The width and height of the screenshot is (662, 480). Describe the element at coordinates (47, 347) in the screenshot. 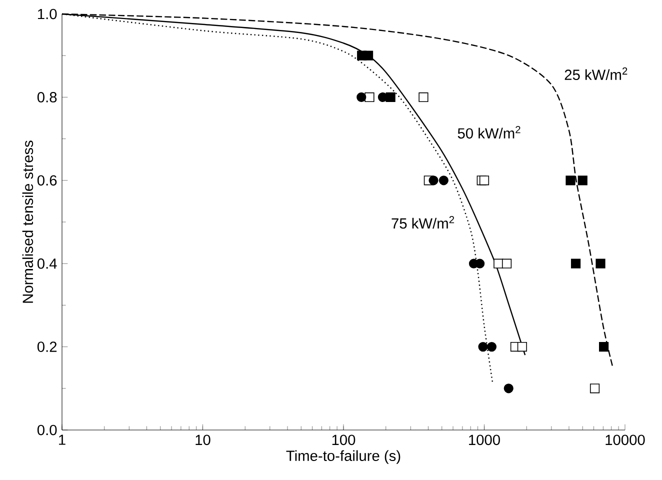

I see `y-tick-label: 0.2` at that location.